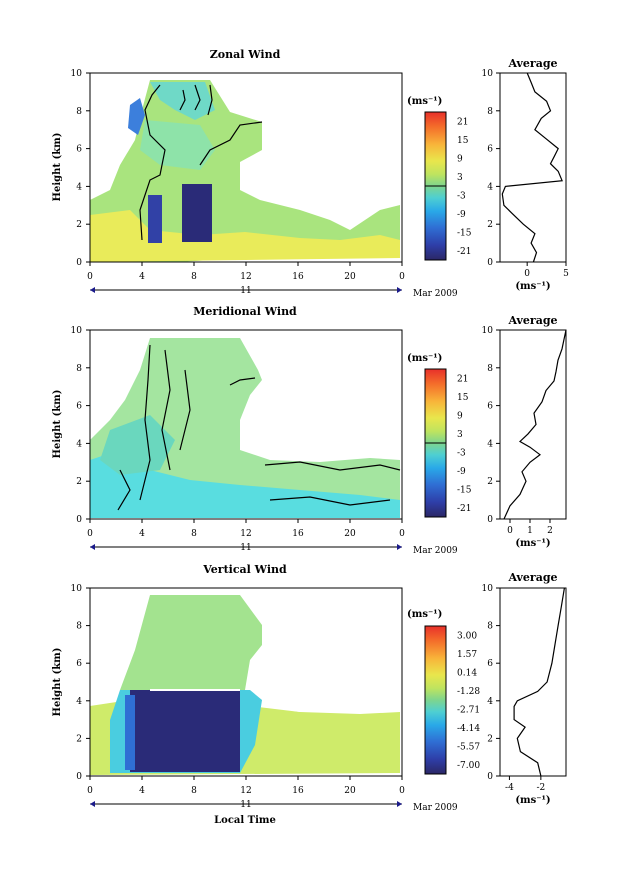 This screenshot has height=873, width=617. I want to click on colorbar-tick-label: -9, so click(461, 472).